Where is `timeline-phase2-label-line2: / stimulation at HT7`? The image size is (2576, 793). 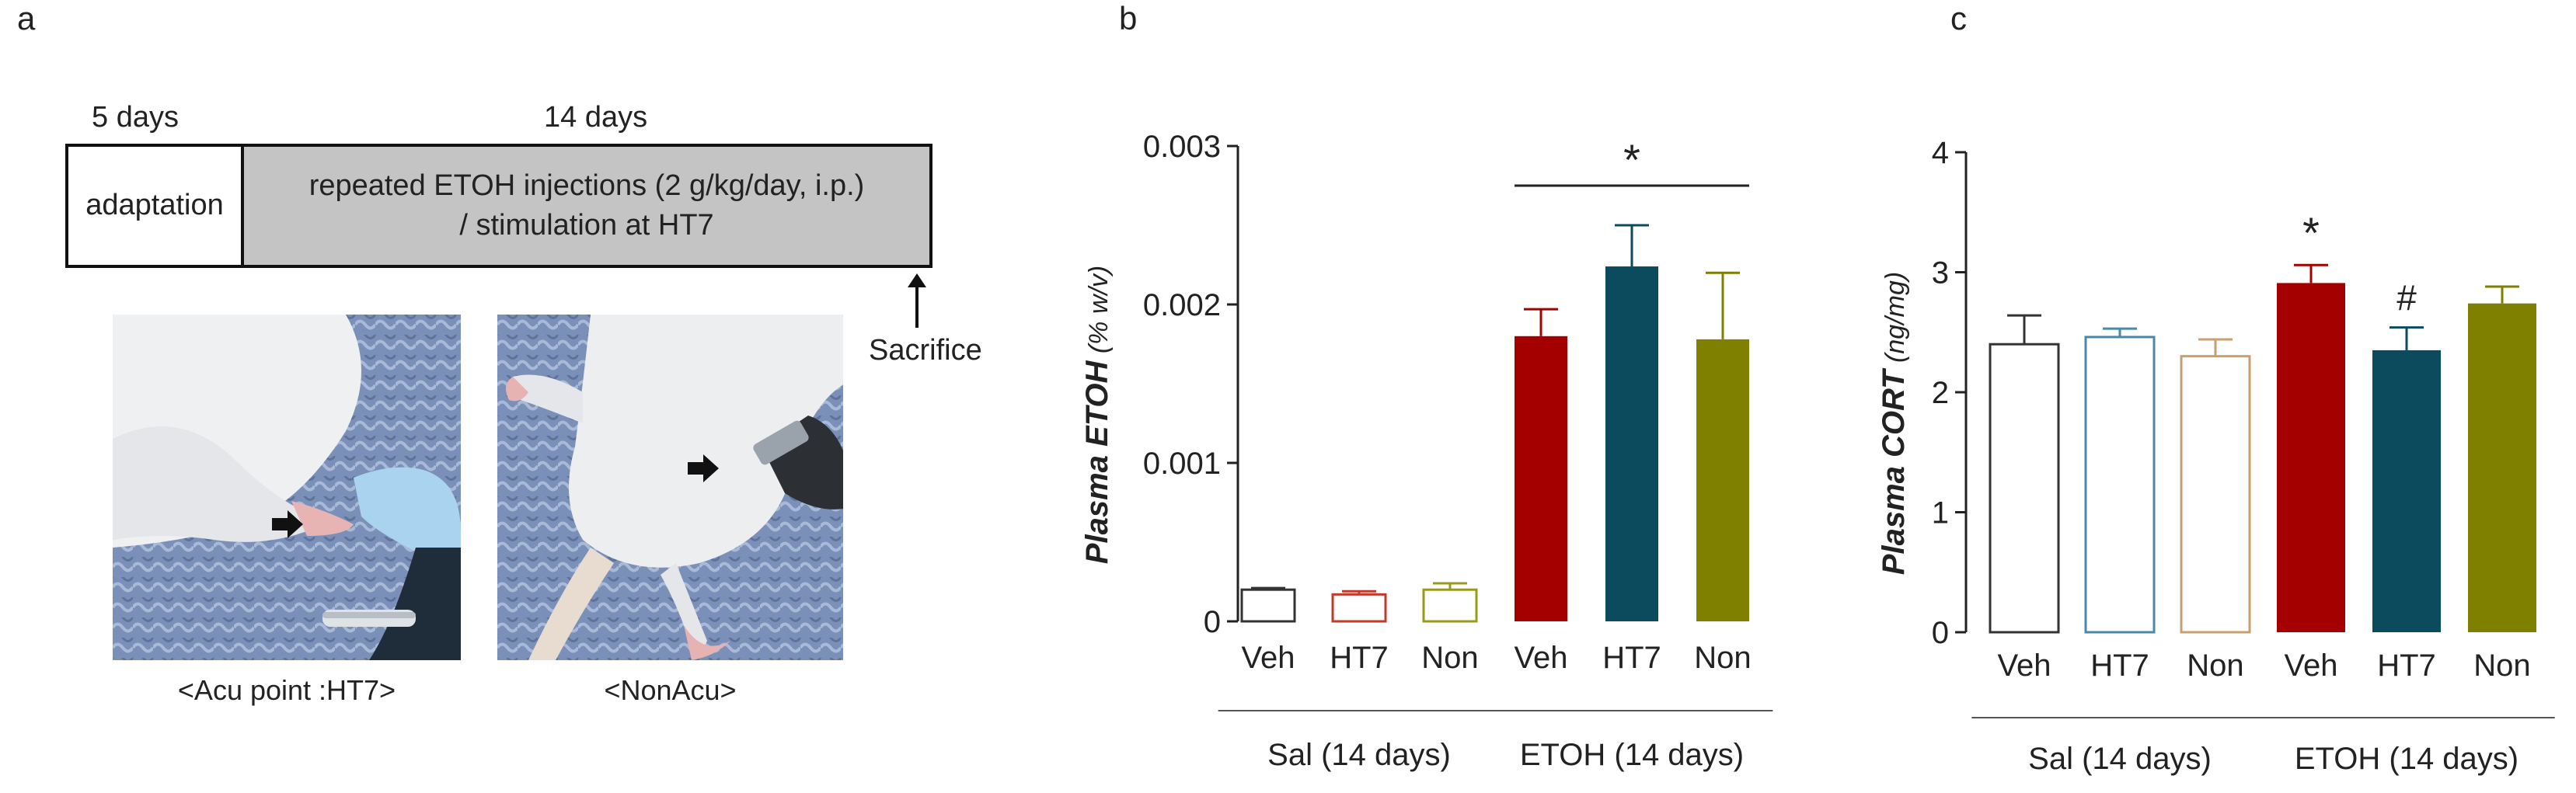 timeline-phase2-label-line2: / stimulation at HT7 is located at coordinates (586, 225).